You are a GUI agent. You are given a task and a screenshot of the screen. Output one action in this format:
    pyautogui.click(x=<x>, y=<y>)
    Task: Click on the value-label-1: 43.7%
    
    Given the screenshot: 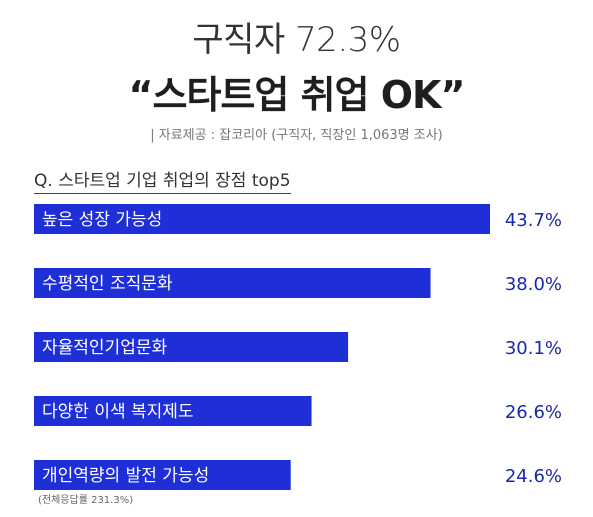 What is the action you would take?
    pyautogui.click(x=533, y=220)
    